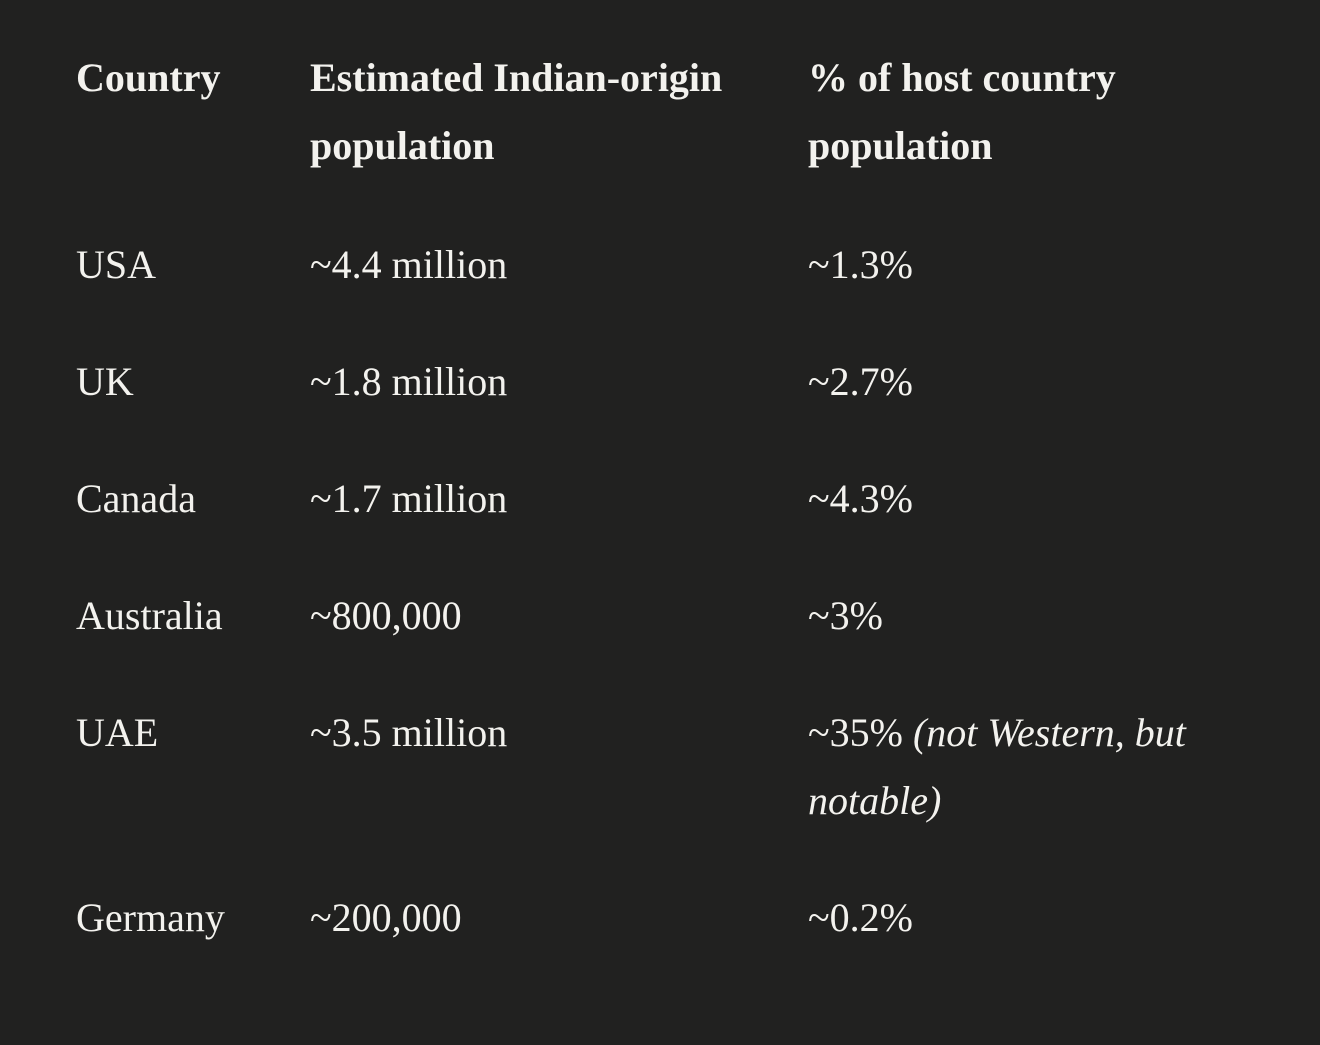 This screenshot has width=1320, height=1045. I want to click on cell-value: ~0.2%, so click(860, 917).